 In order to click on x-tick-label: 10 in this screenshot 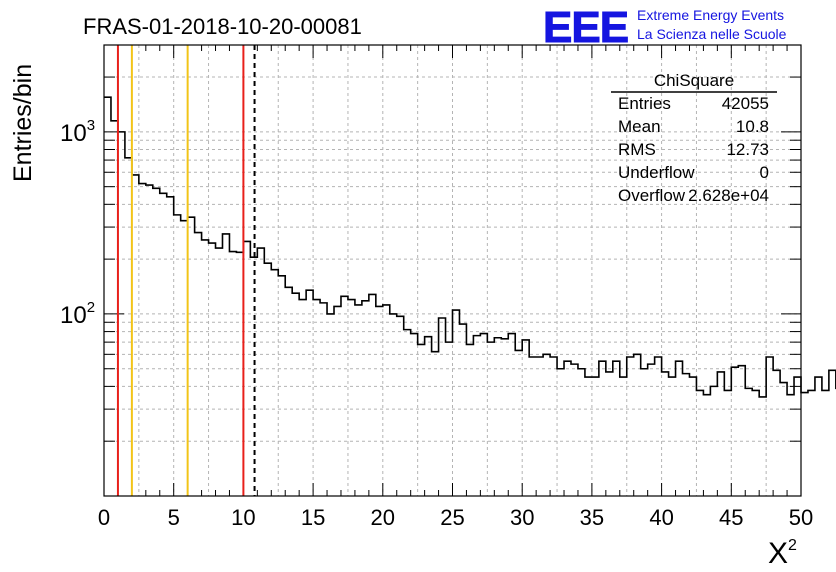, I will do `click(243, 517)`.